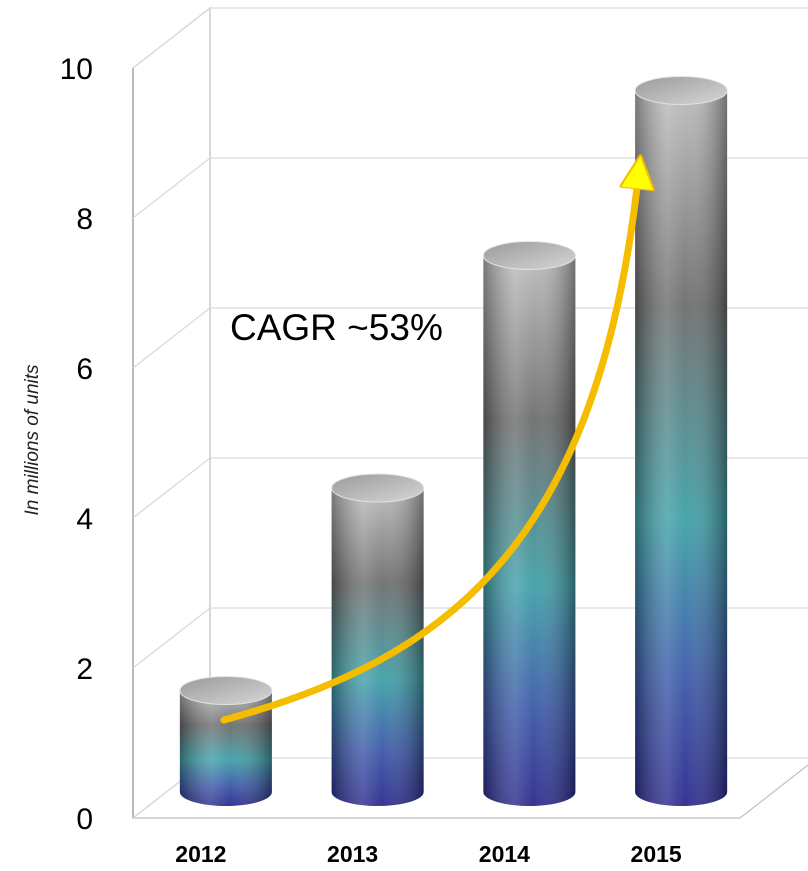  I want to click on bar-2012, so click(226, 741).